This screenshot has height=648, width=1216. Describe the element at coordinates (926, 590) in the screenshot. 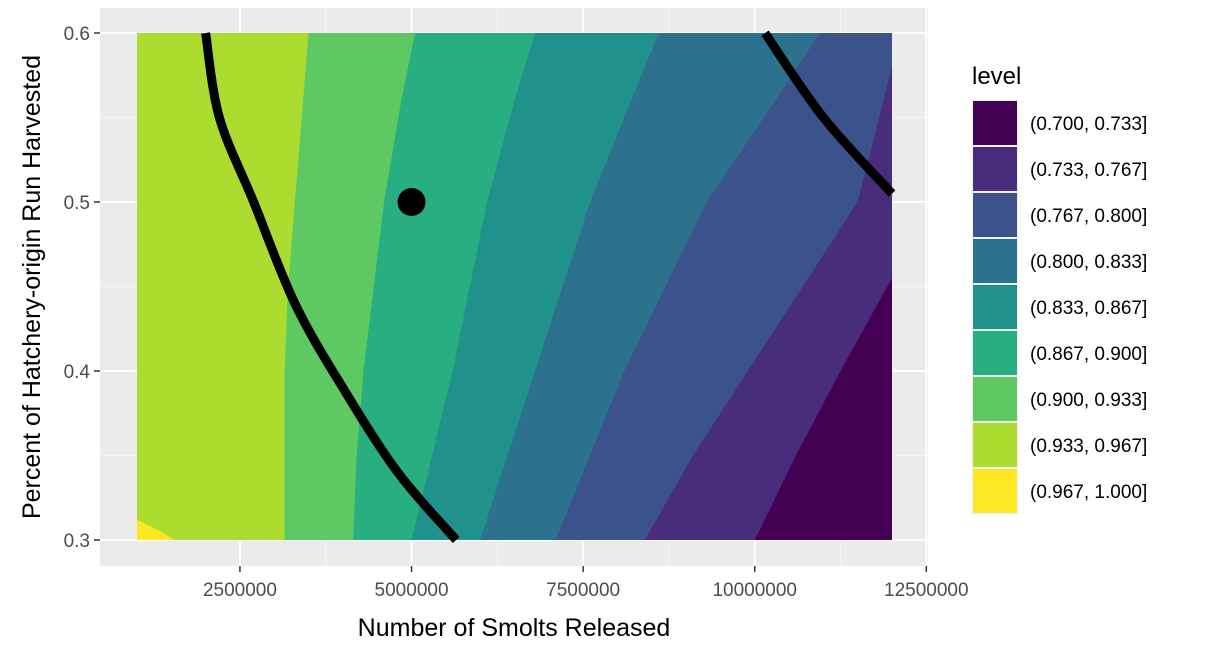

I see `x-tick-label: 12500000` at that location.